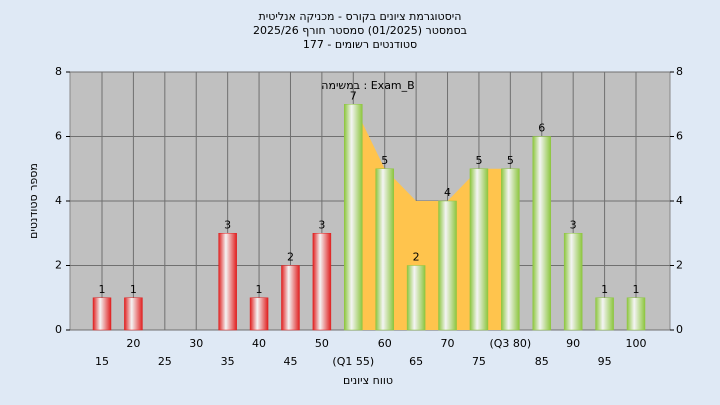 This screenshot has width=720, height=405. I want to click on x-tick-label: 95, so click(605, 361).